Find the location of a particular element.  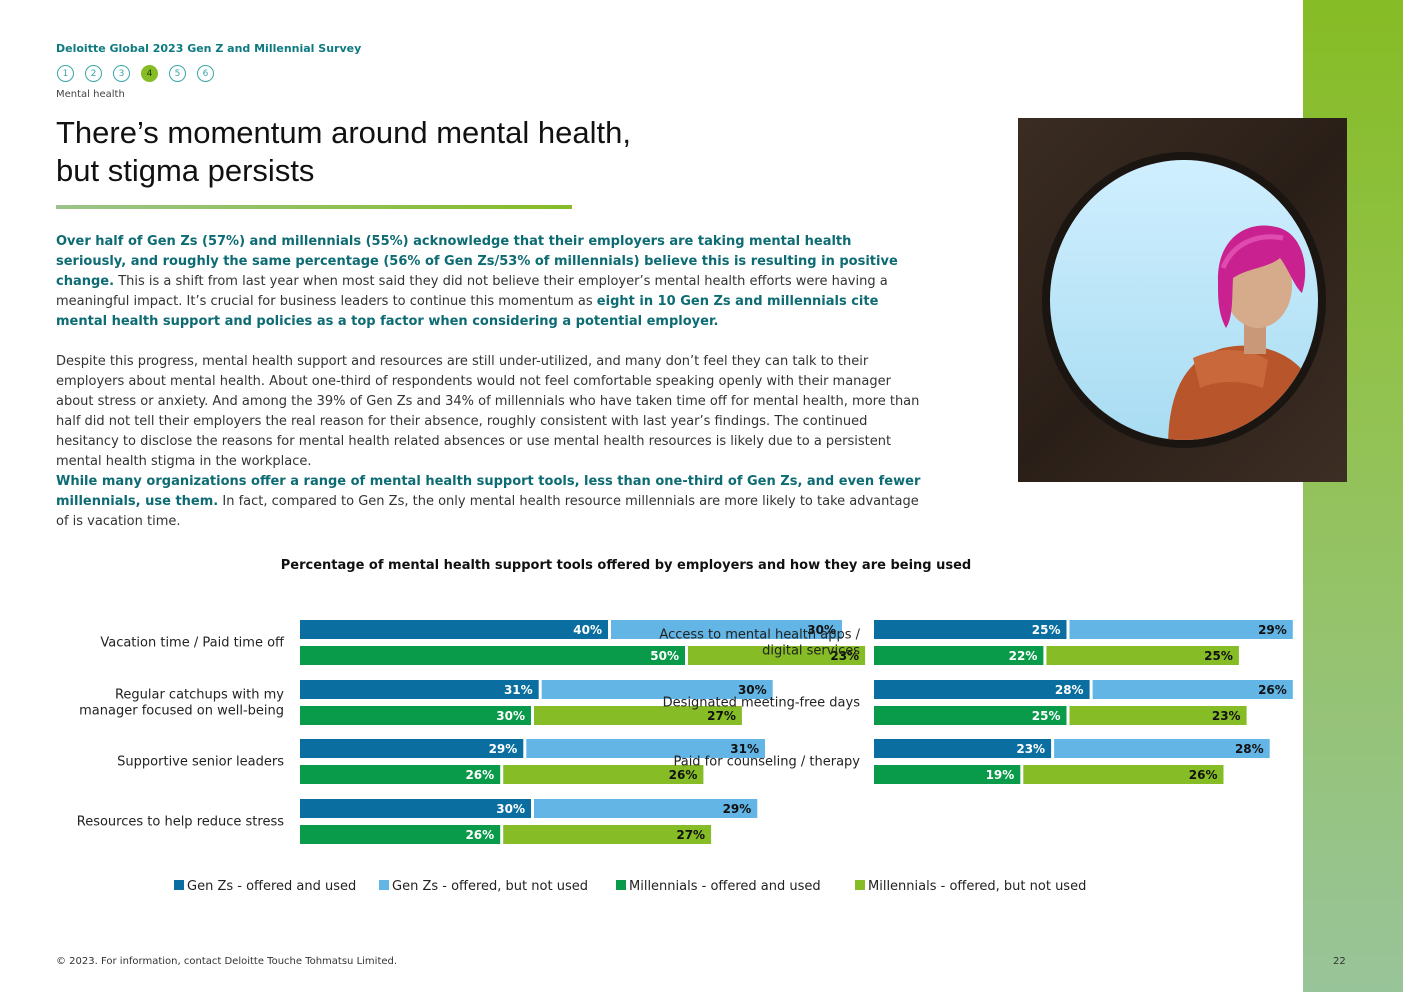

data-label-vacation-time-paid-time-off-mill-not-used: 23% is located at coordinates (844, 656).